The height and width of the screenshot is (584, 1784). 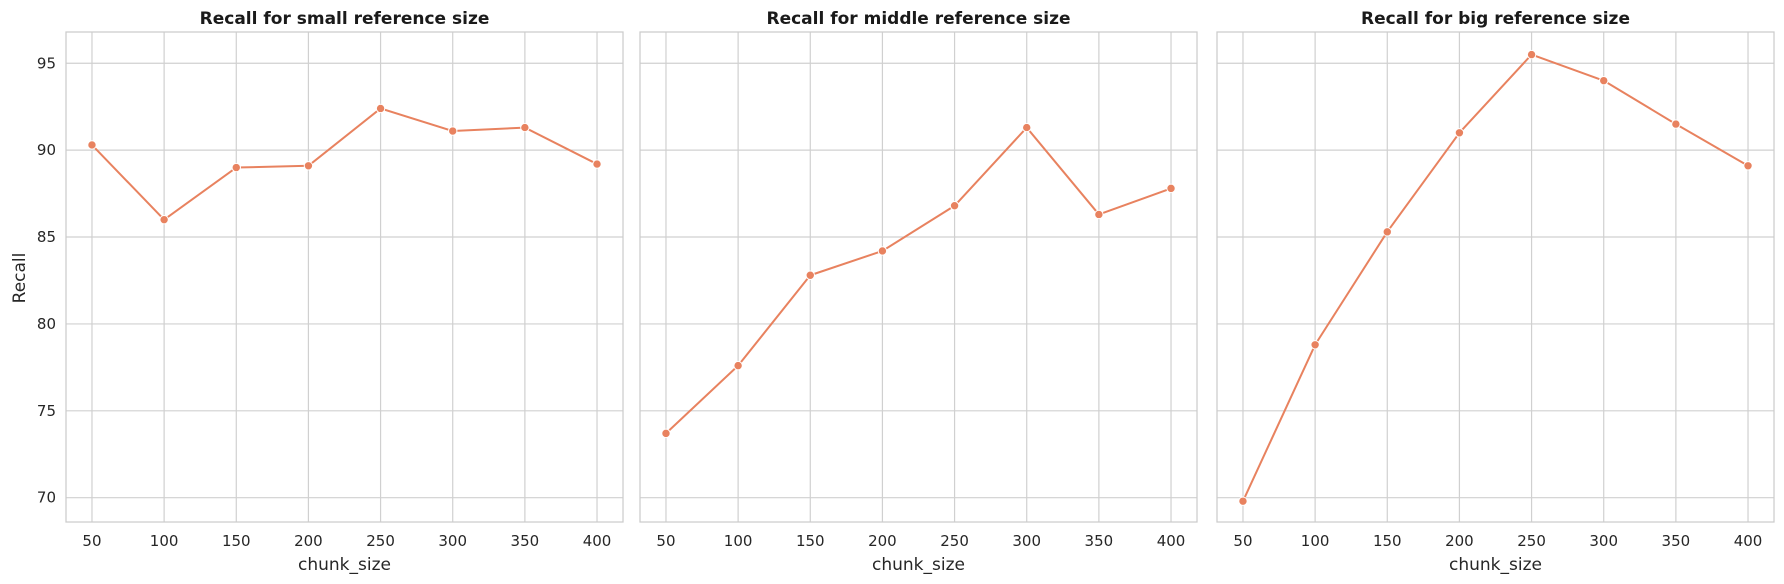 What do you see at coordinates (345, 19) in the screenshot?
I see `panel-title: Recall for small reference size` at bounding box center [345, 19].